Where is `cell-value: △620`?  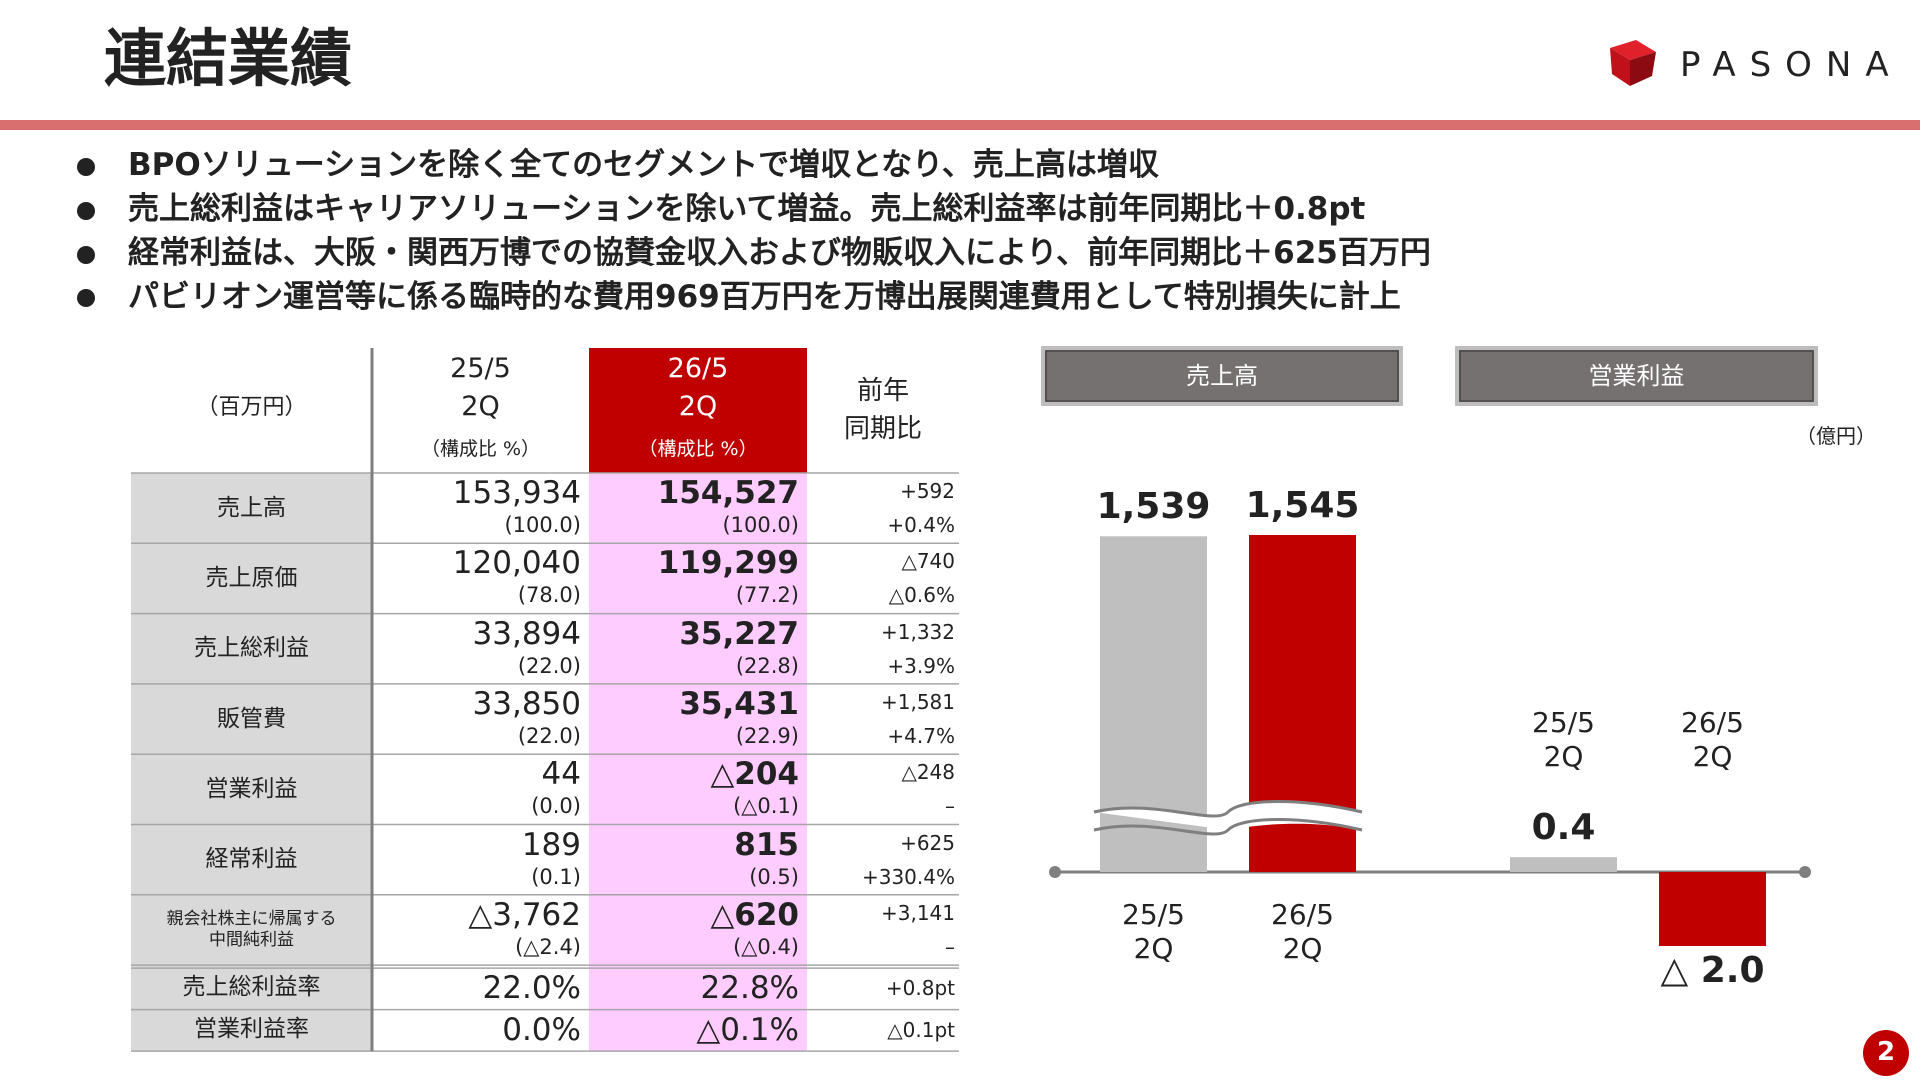 cell-value: △620 is located at coordinates (754, 914).